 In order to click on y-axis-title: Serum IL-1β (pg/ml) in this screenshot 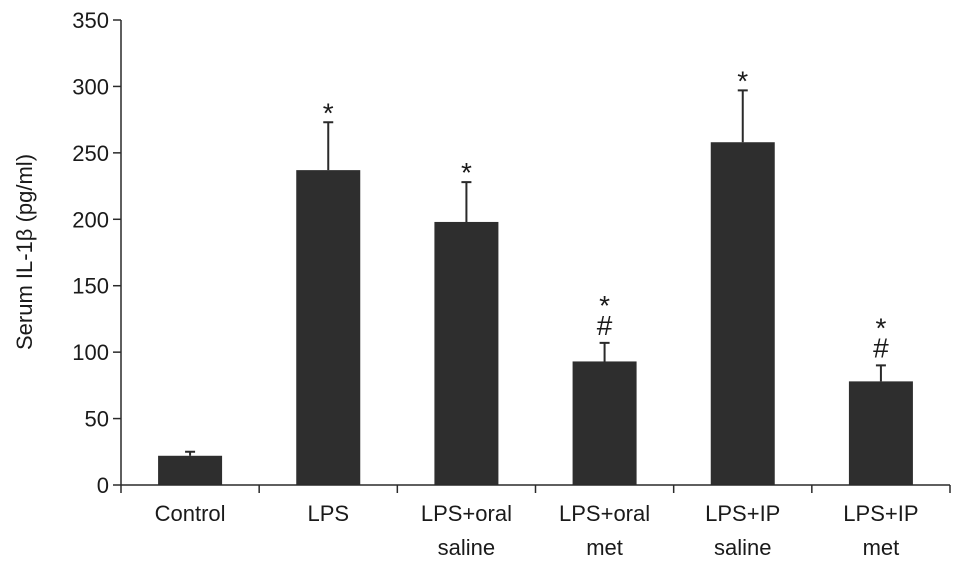, I will do `click(24, 252)`.